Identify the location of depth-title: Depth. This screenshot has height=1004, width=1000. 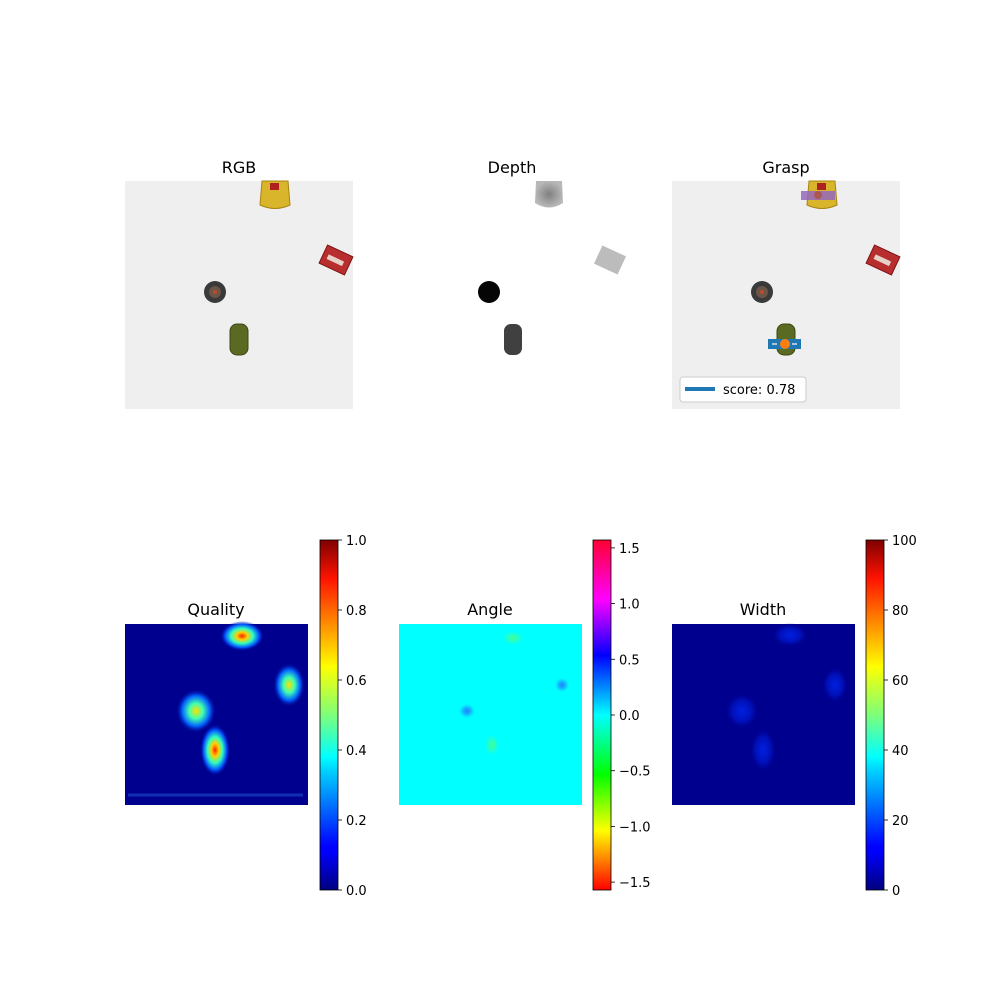
(512, 167).